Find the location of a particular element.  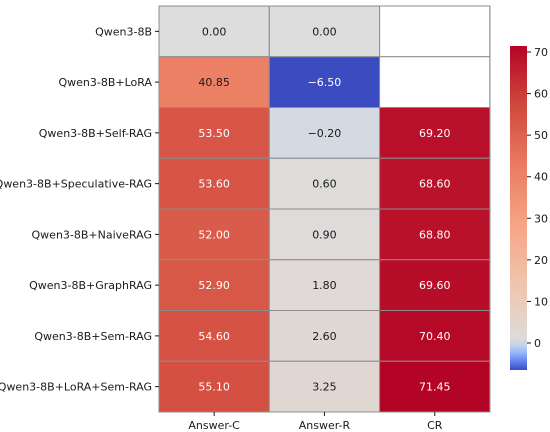

cell-value-label: 0.90 is located at coordinates (324, 234).